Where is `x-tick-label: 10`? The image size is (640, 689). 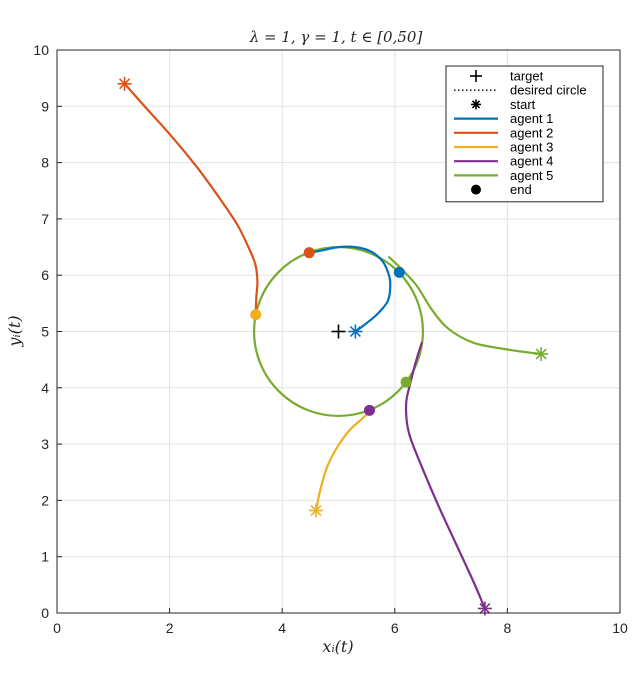
x-tick-label: 10 is located at coordinates (620, 628).